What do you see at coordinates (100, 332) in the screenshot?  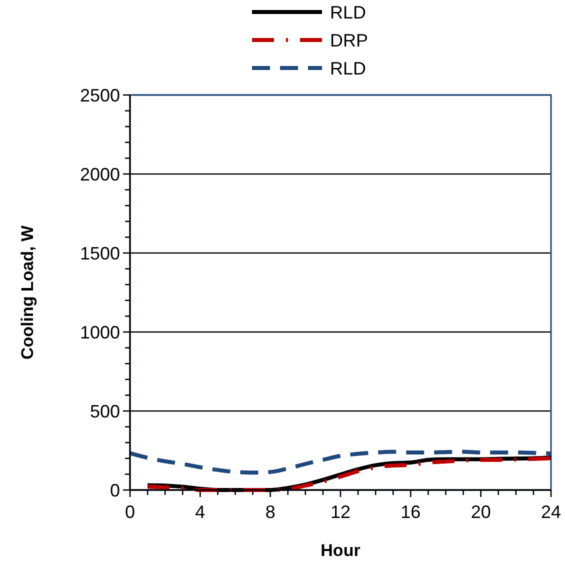 I see `y-tick-label: 1000` at bounding box center [100, 332].